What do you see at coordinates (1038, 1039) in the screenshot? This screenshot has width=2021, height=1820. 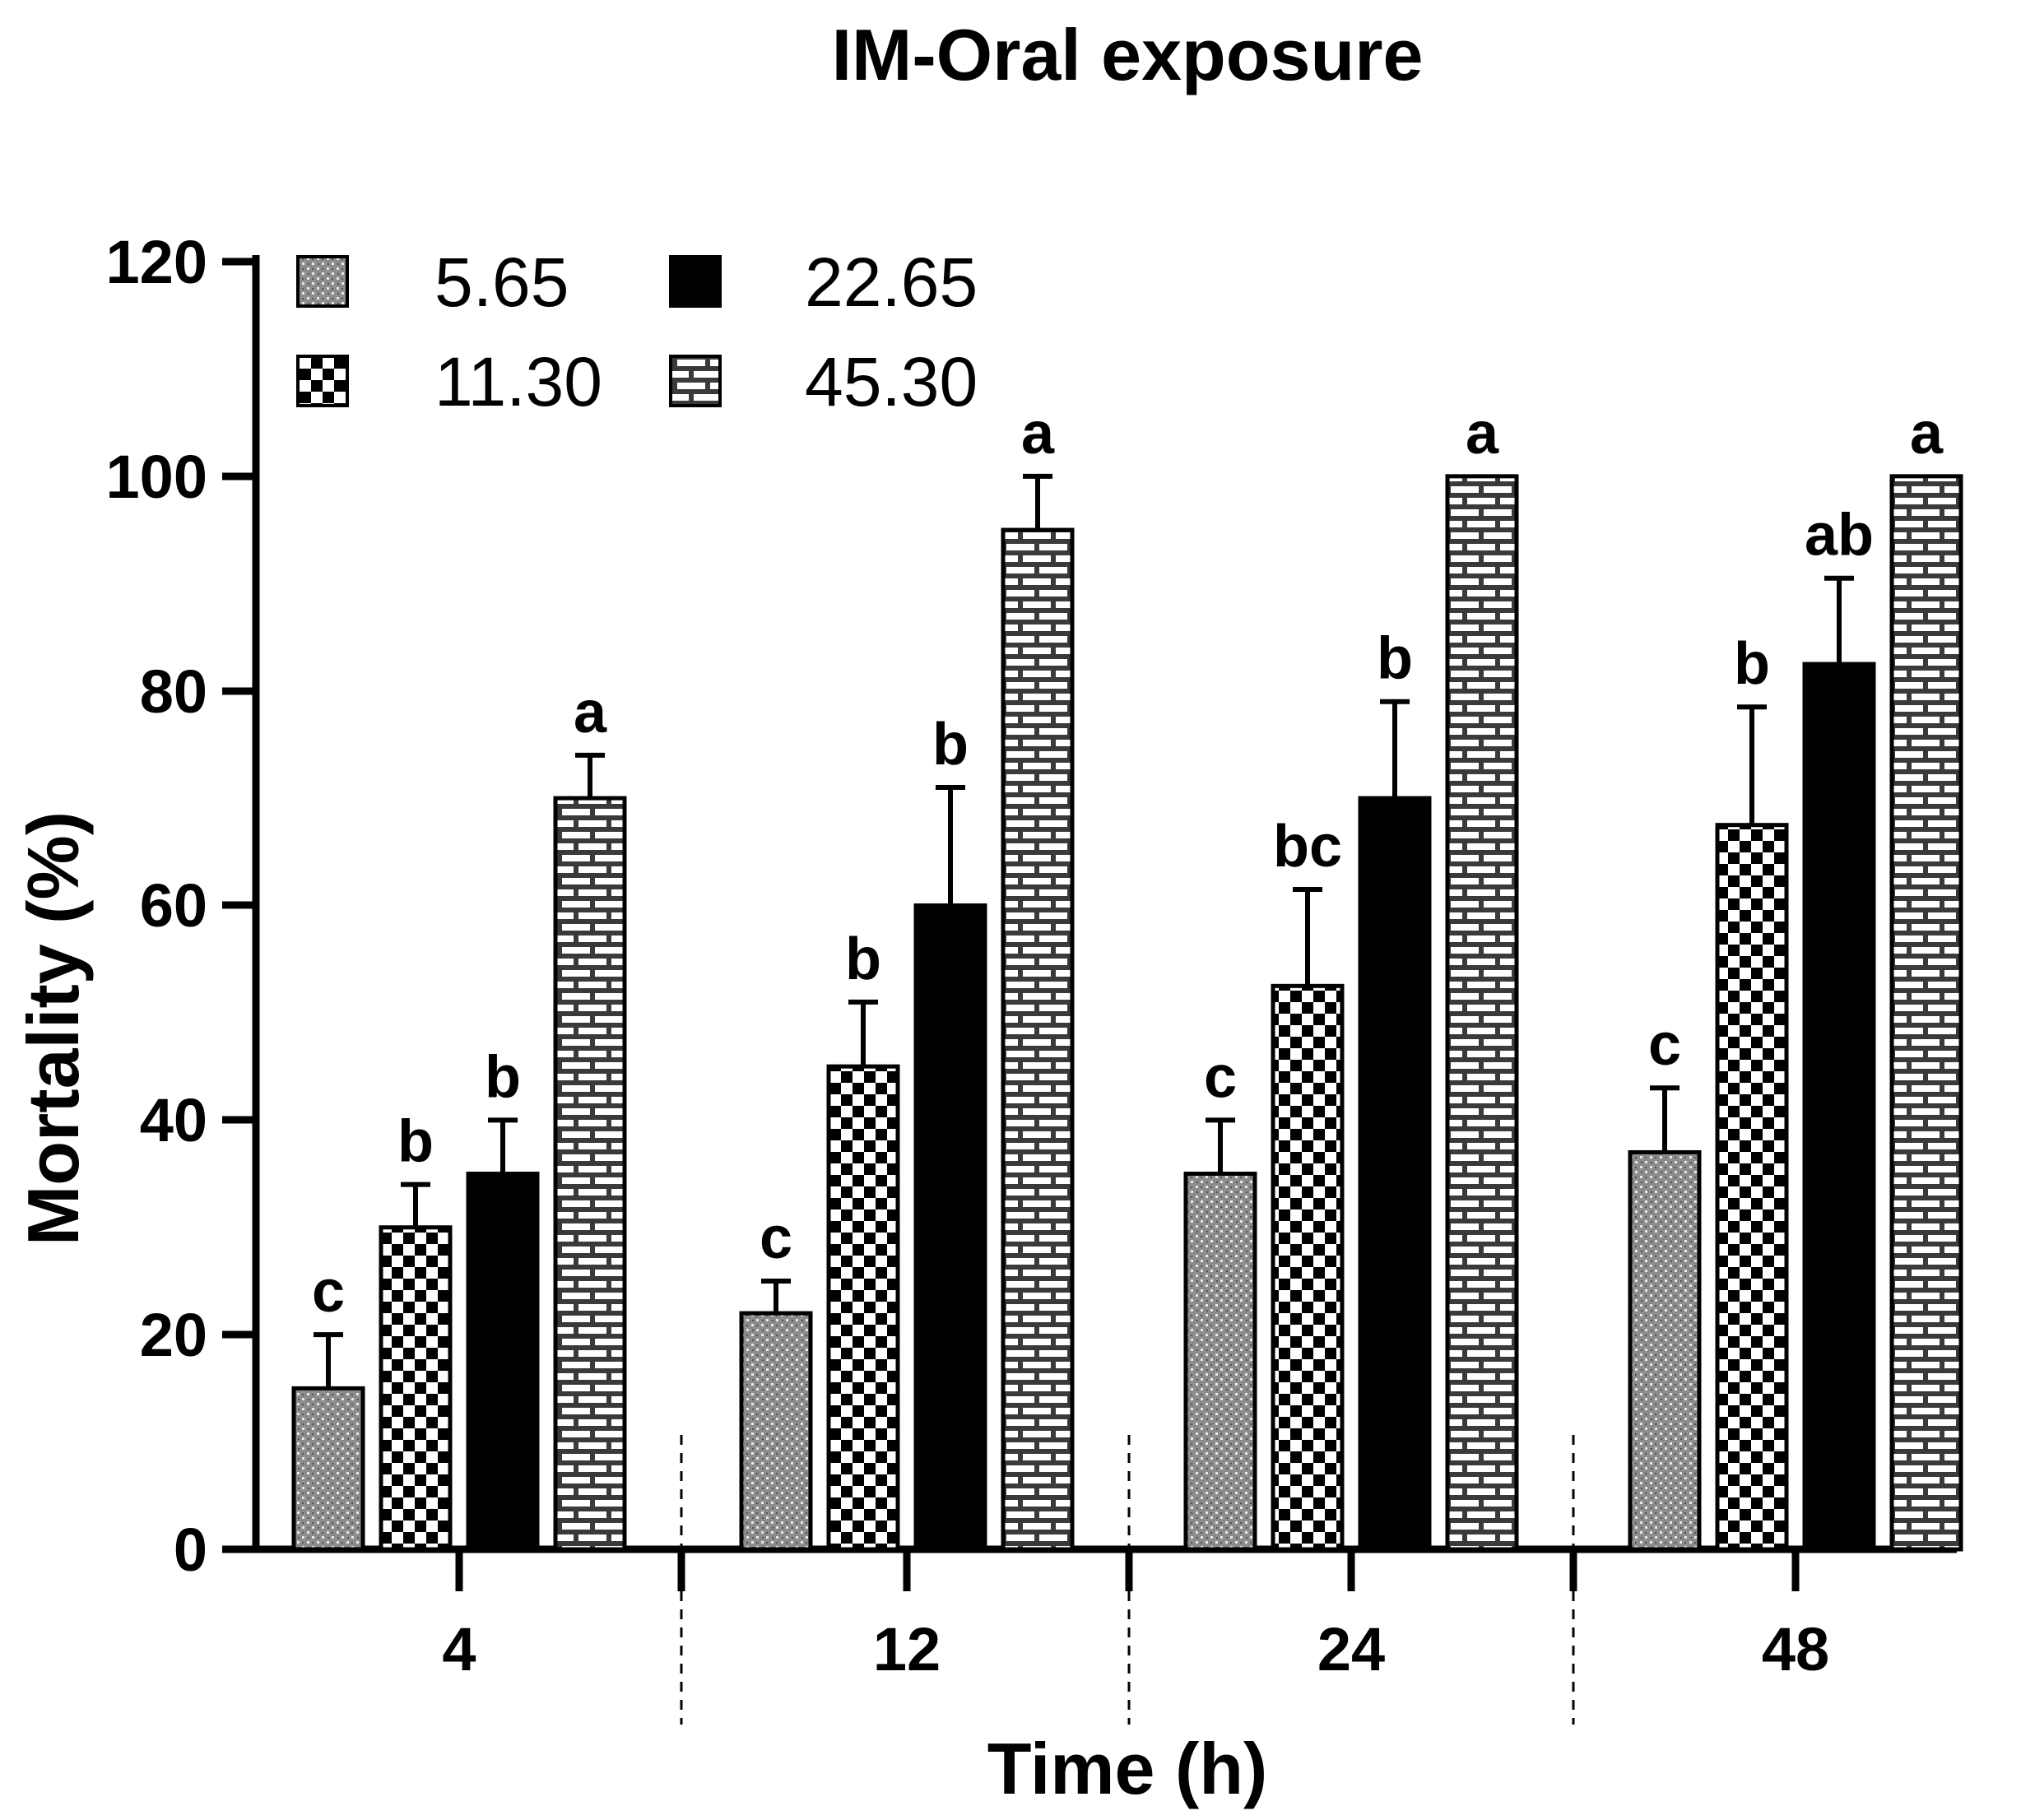 I see `bar-s3-c12` at bounding box center [1038, 1039].